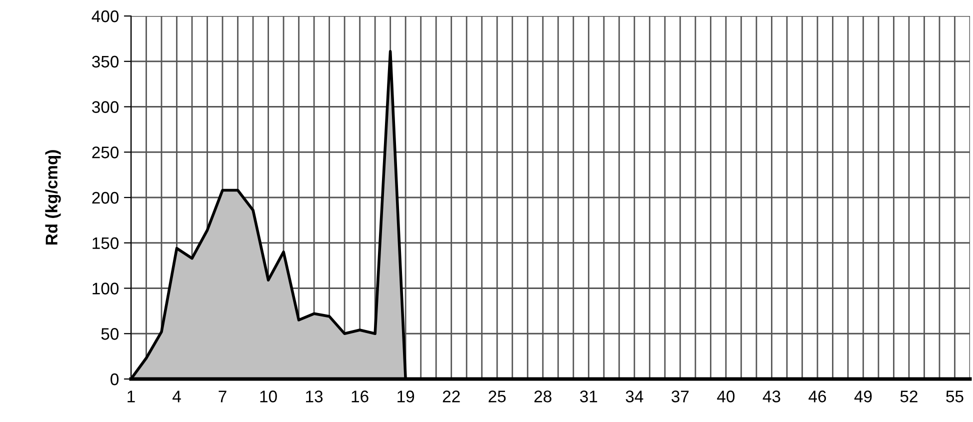 This screenshot has height=422, width=973. Describe the element at coordinates (268, 396) in the screenshot. I see `x-tick-label: 10` at that location.